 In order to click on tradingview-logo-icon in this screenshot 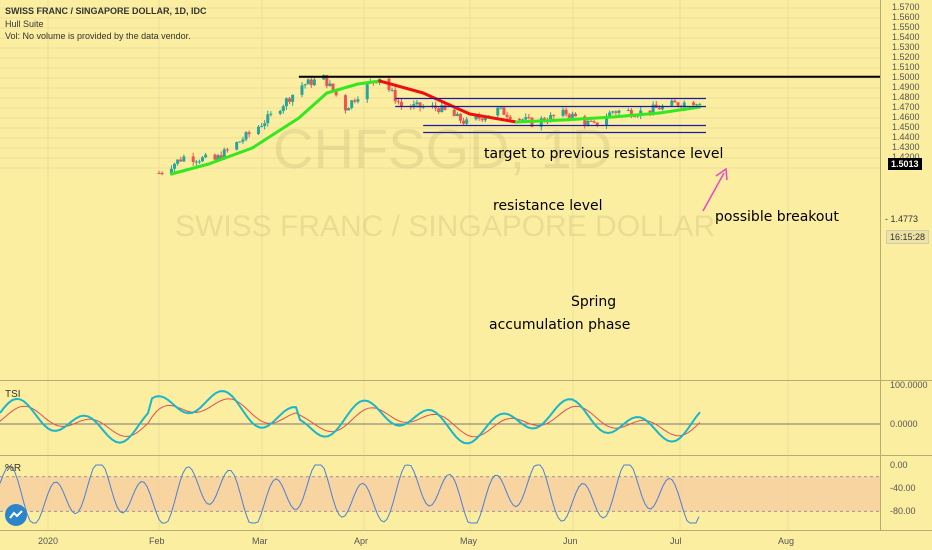, I will do `click(16, 514)`.